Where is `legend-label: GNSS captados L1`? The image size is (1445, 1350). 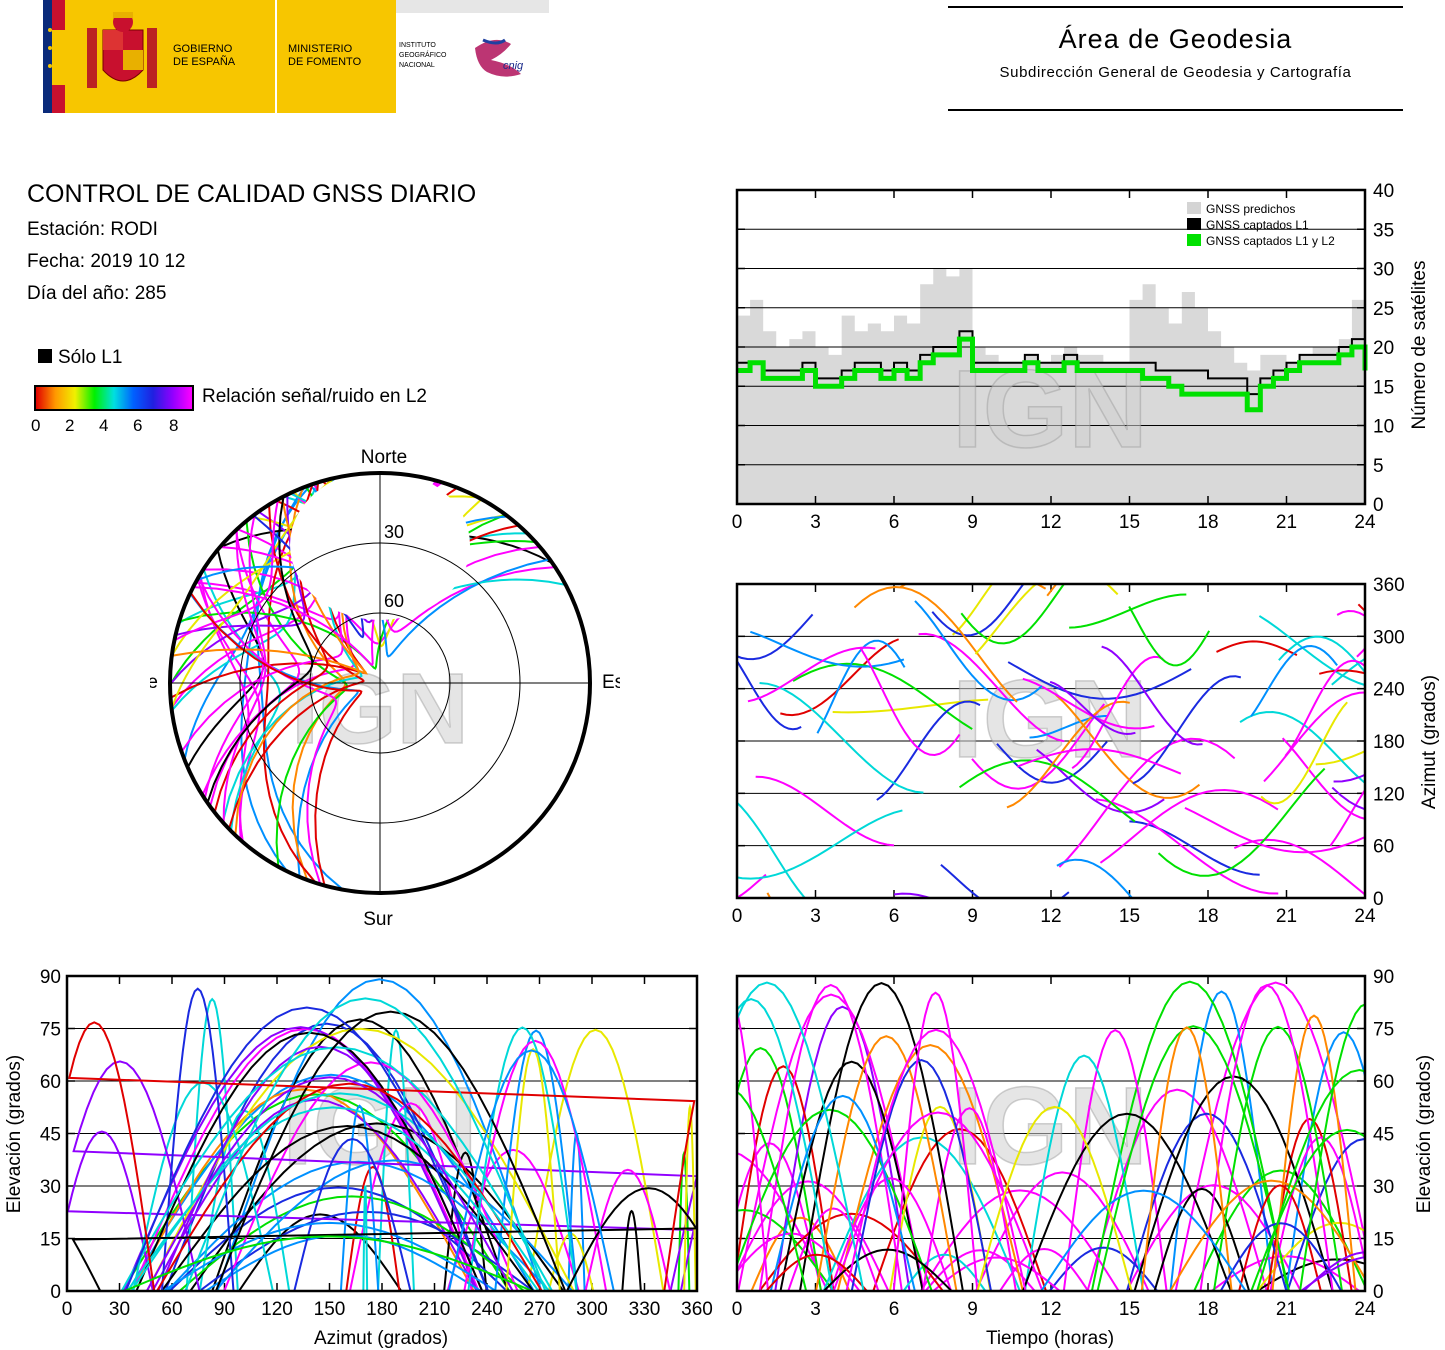
legend-label: GNSS captados L1 is located at coordinates (1257, 225).